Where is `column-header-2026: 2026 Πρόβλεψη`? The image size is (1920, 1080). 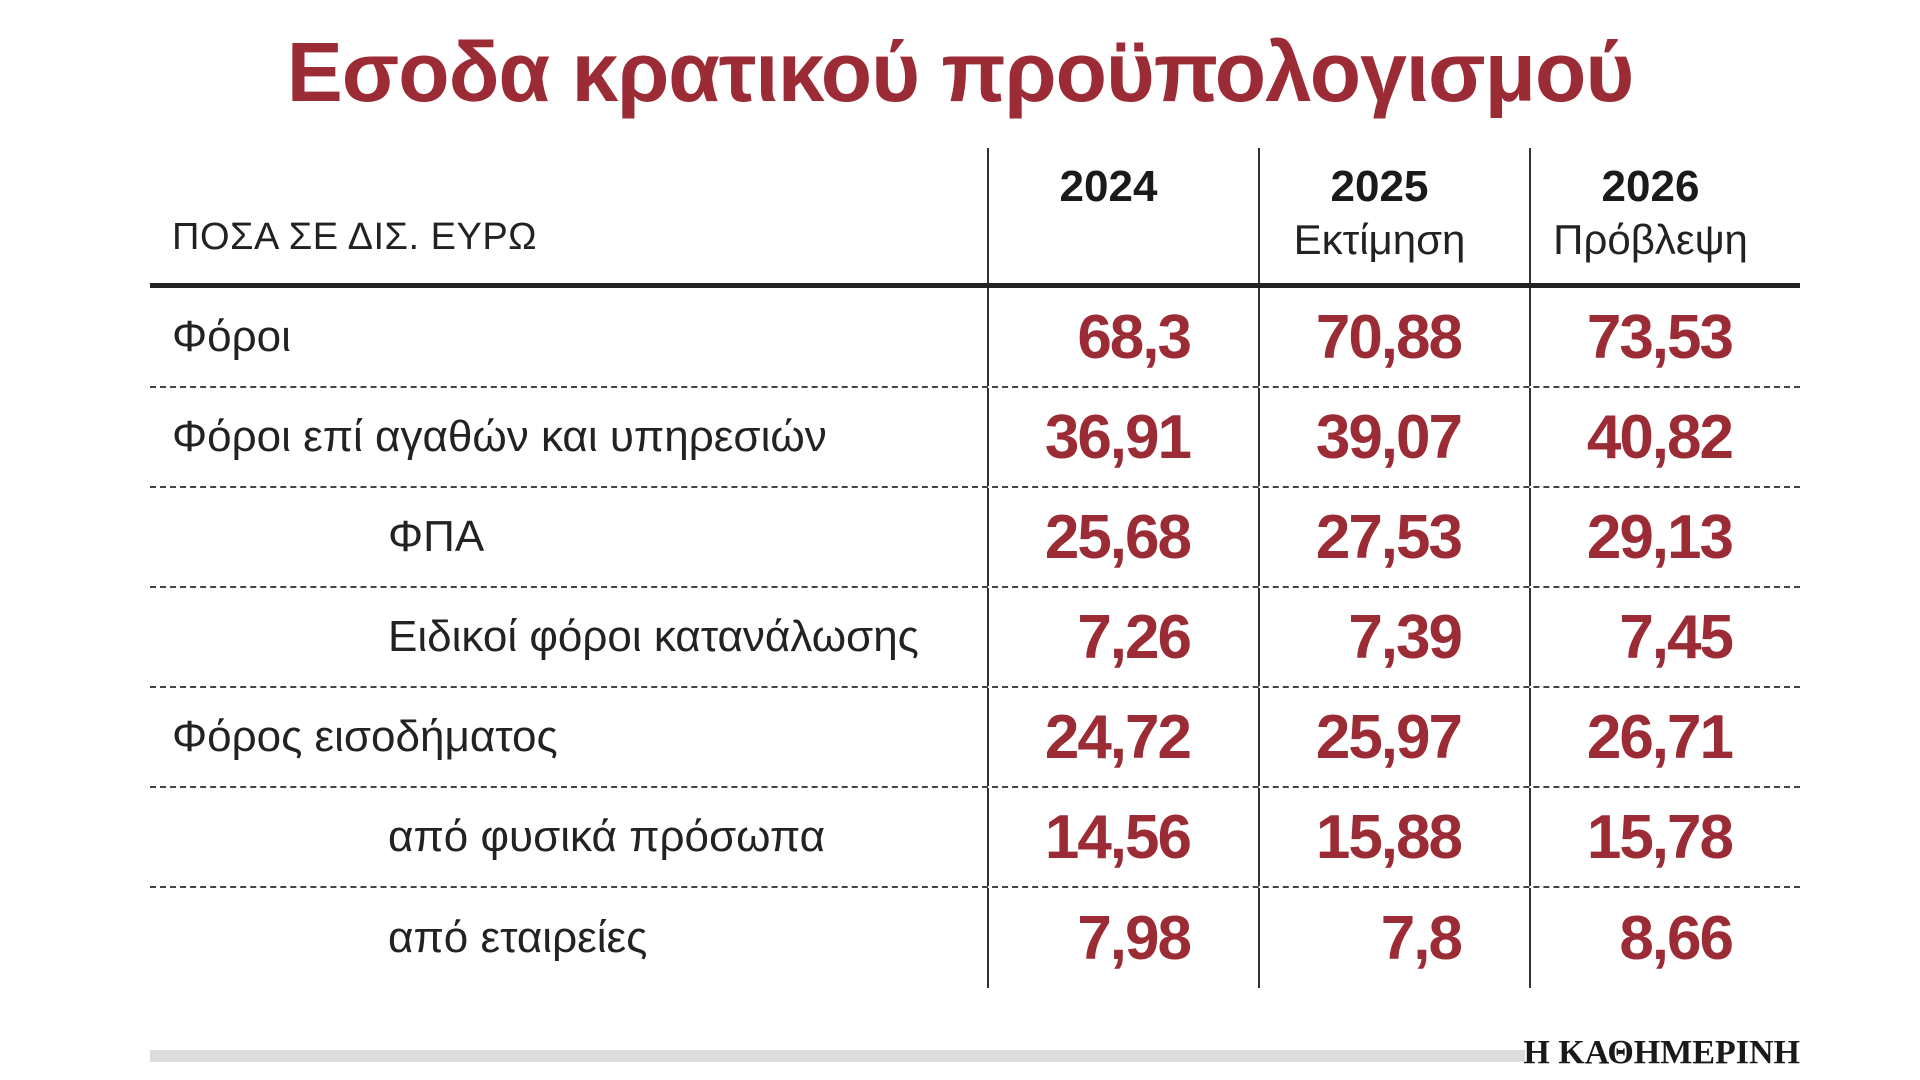
column-header-2026: 2026 Πρόβλεψη is located at coordinates (1664, 215).